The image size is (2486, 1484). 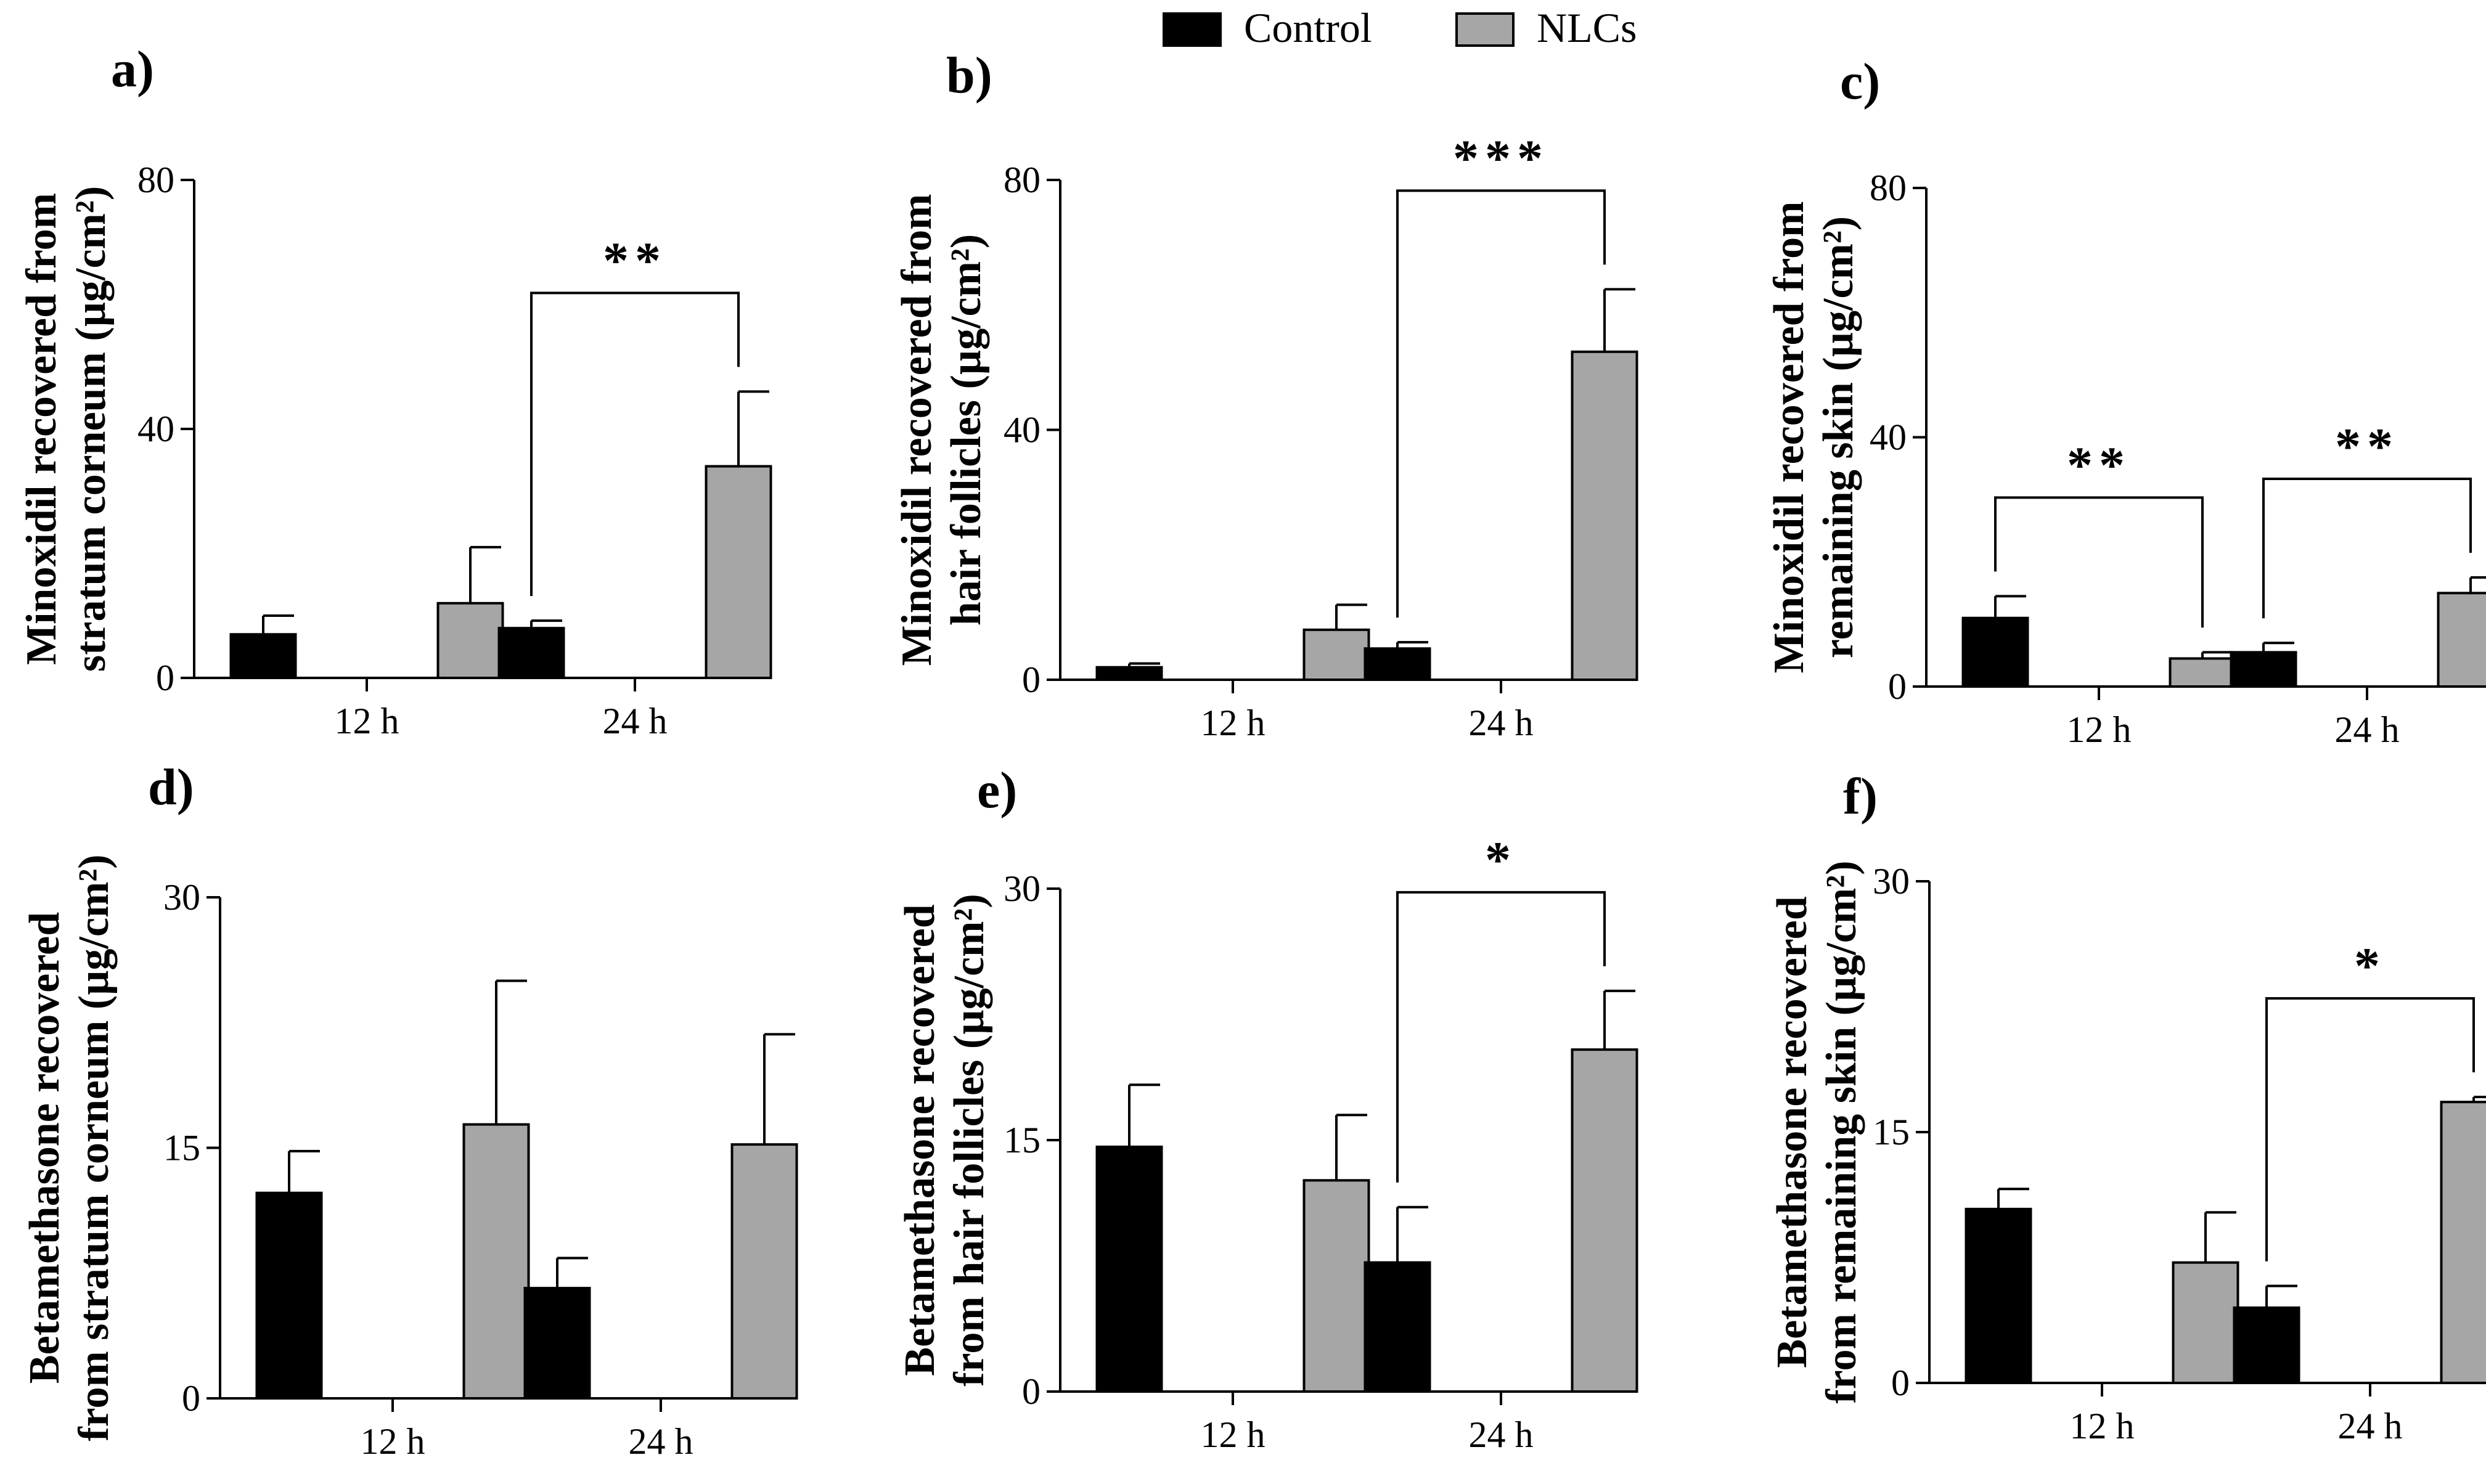 I want to click on y-axis-label-line-2: from hair follicles (µg/cm²), so click(x=969, y=1140).